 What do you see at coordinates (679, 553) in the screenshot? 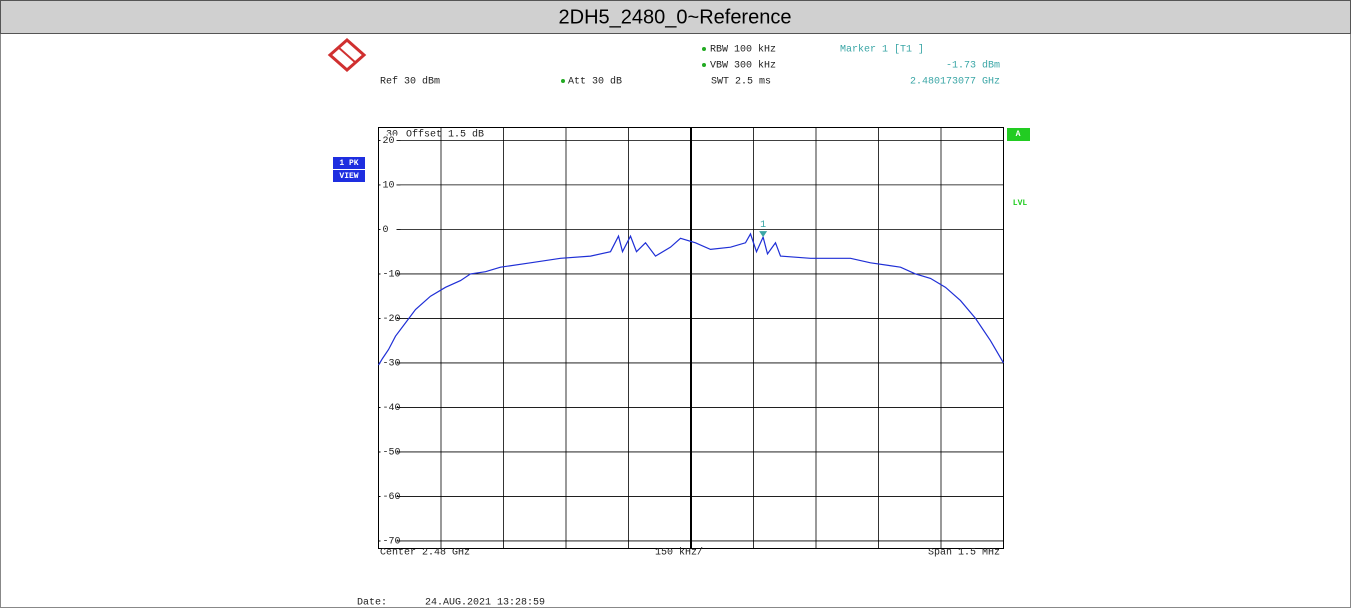
I see `div: 150 kHz/` at bounding box center [679, 553].